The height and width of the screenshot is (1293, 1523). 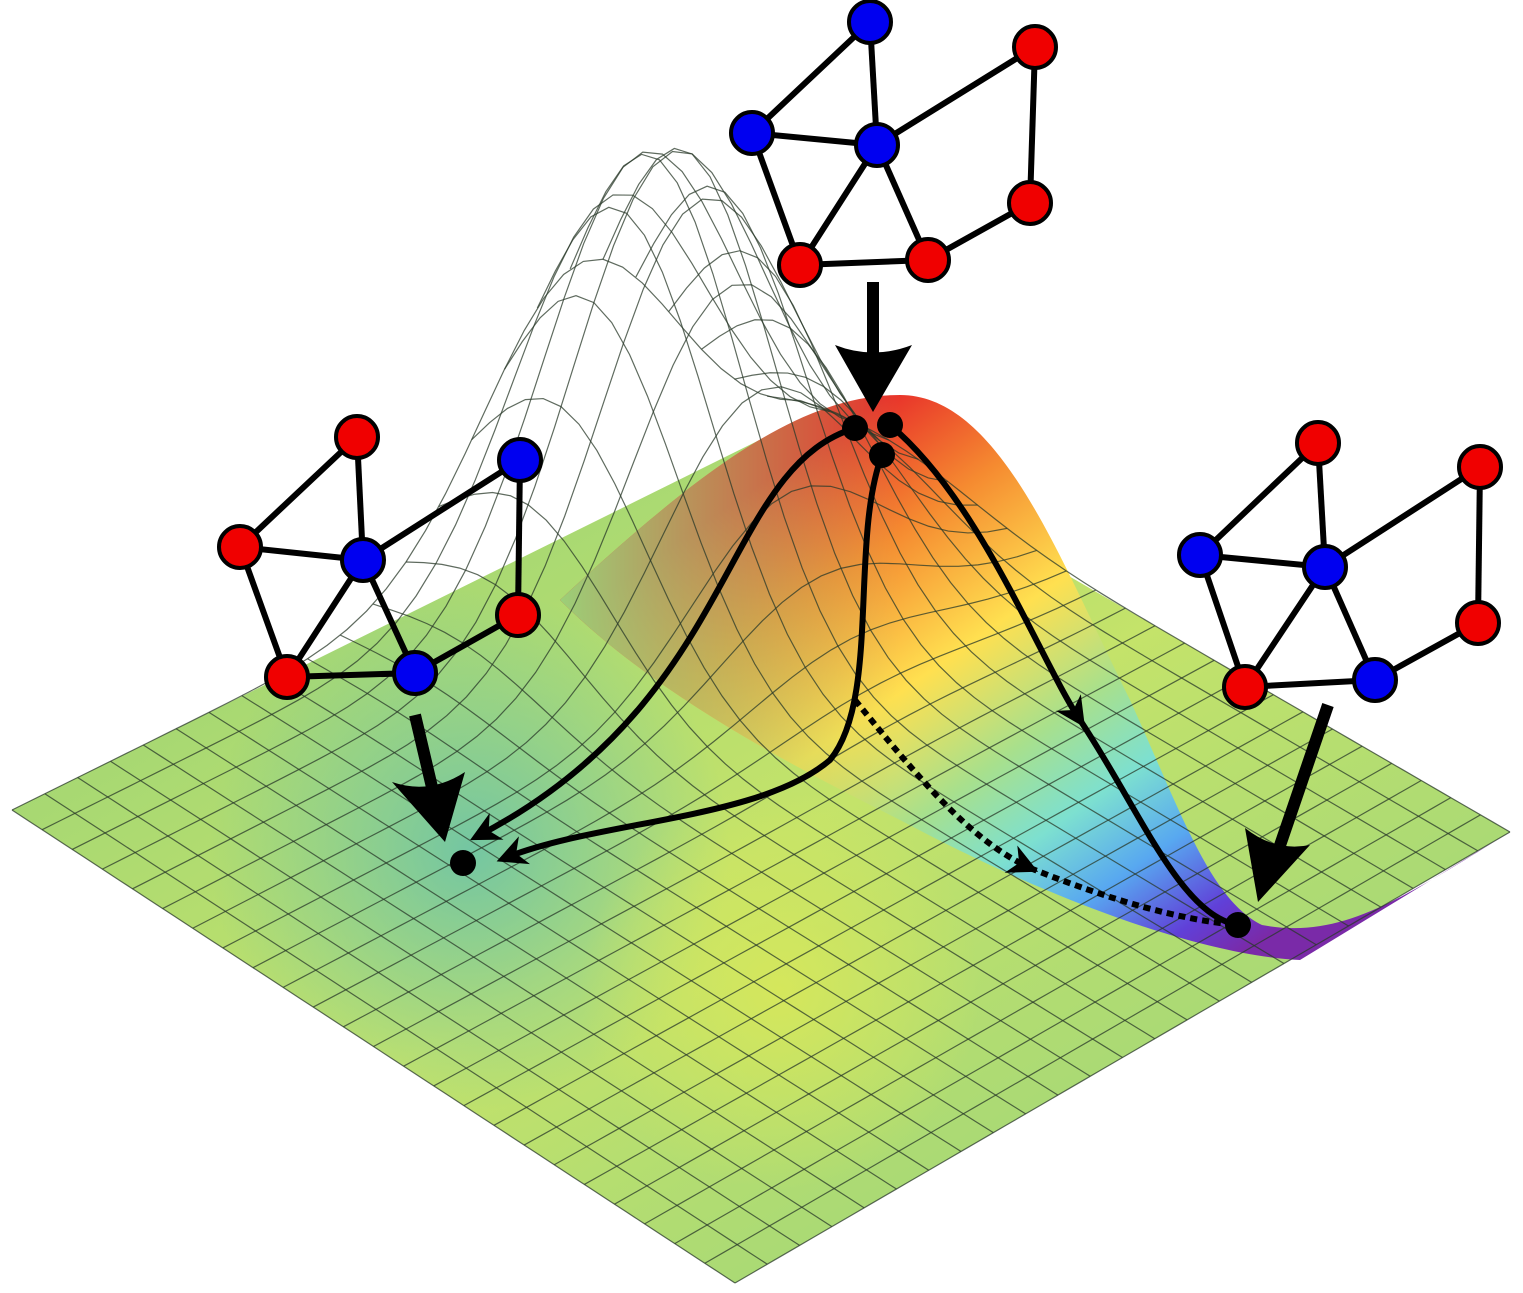 I want to click on surface-peak-blend, so click(x=730, y=607).